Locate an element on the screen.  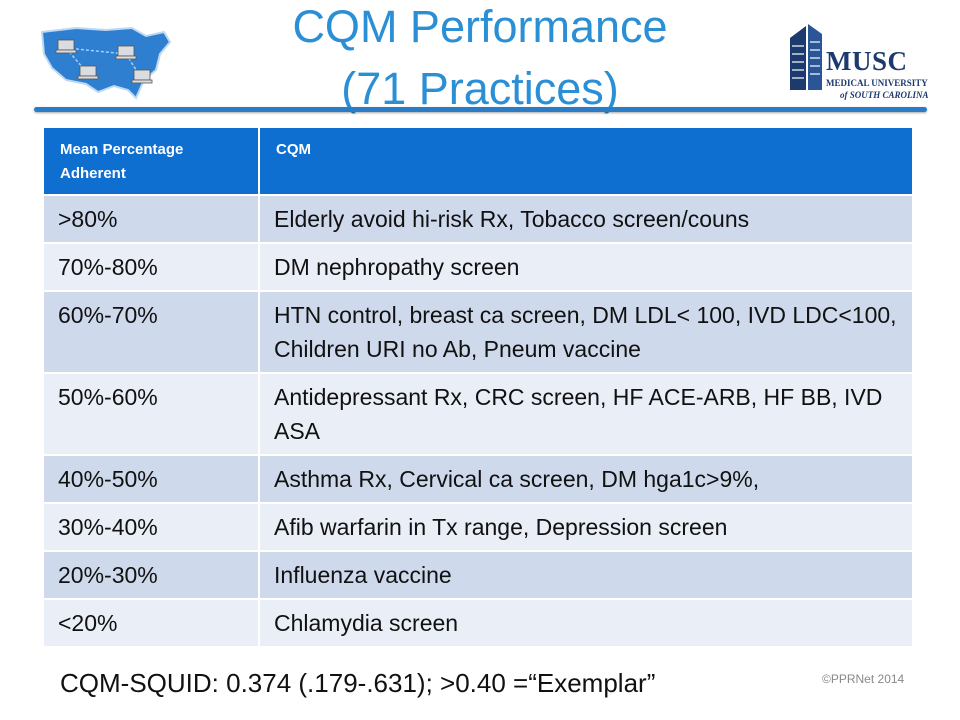
musc-building-icon is located at coordinates (806, 57).